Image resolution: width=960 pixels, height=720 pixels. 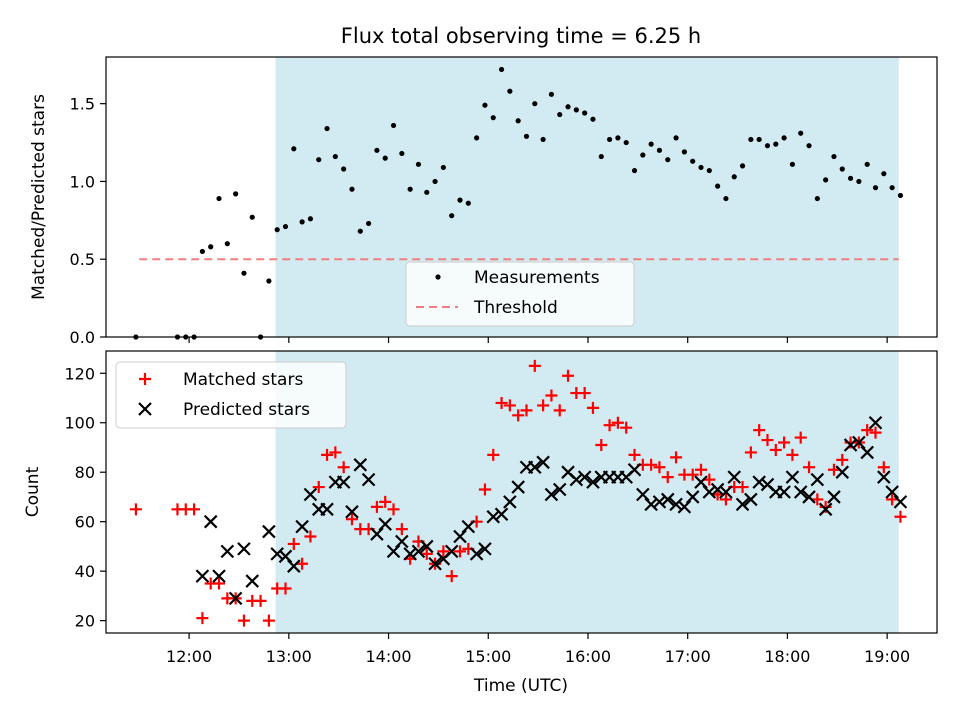 What do you see at coordinates (520, 294) in the screenshot?
I see `top-legend-box` at bounding box center [520, 294].